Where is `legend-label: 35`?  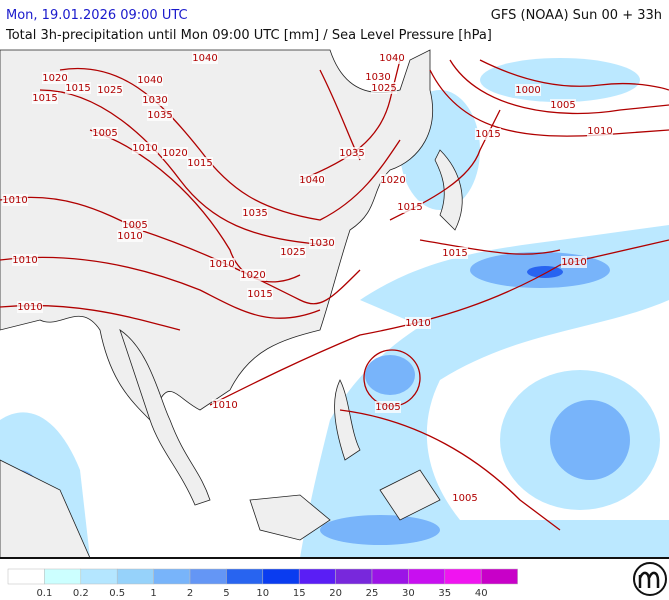 legend-label: 35 is located at coordinates (444, 593).